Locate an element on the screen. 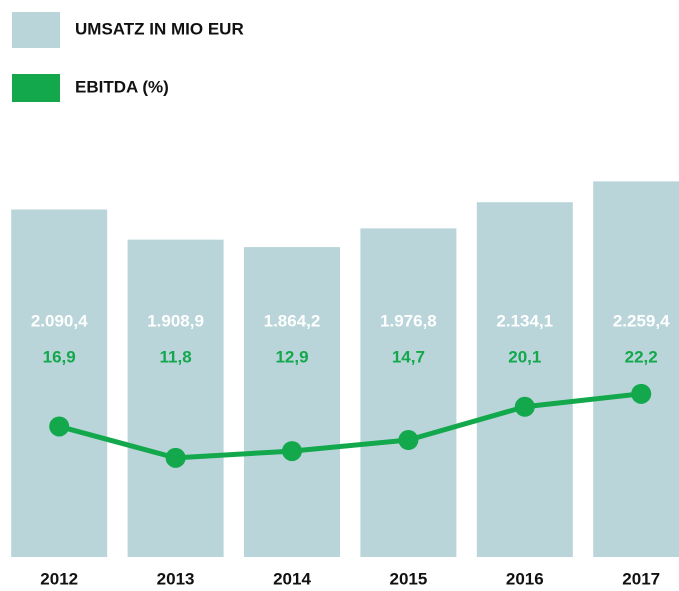  bar-value-label: 2.090,4 is located at coordinates (59, 320).